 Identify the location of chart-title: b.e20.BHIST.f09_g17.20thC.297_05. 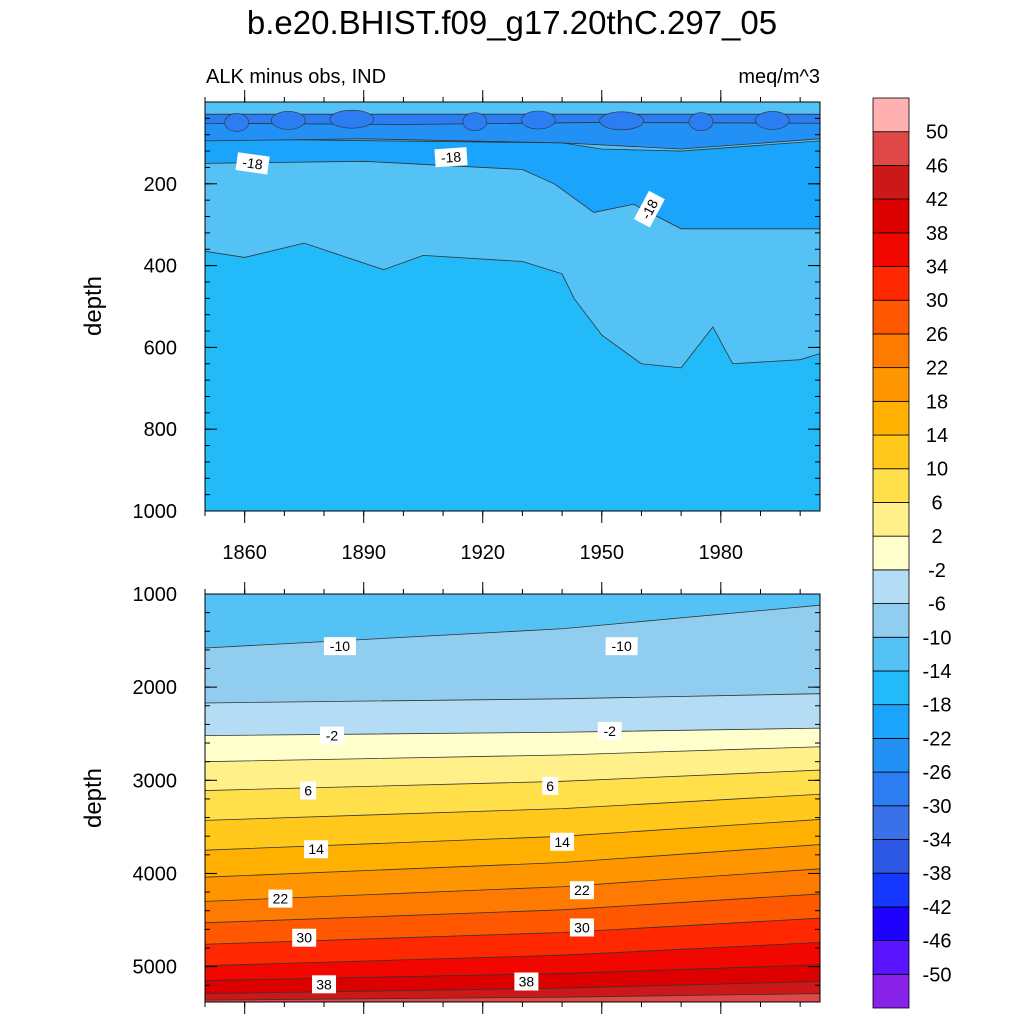
(512, 22).